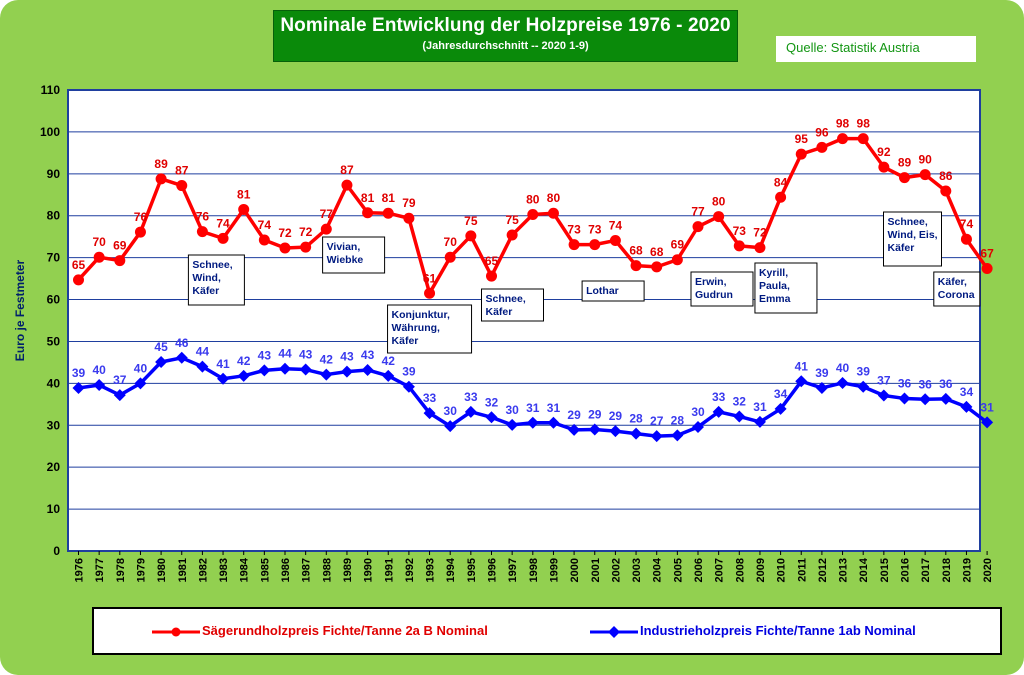 Image resolution: width=1024 pixels, height=675 pixels. I want to click on y-tick-label: 30, so click(54, 425).